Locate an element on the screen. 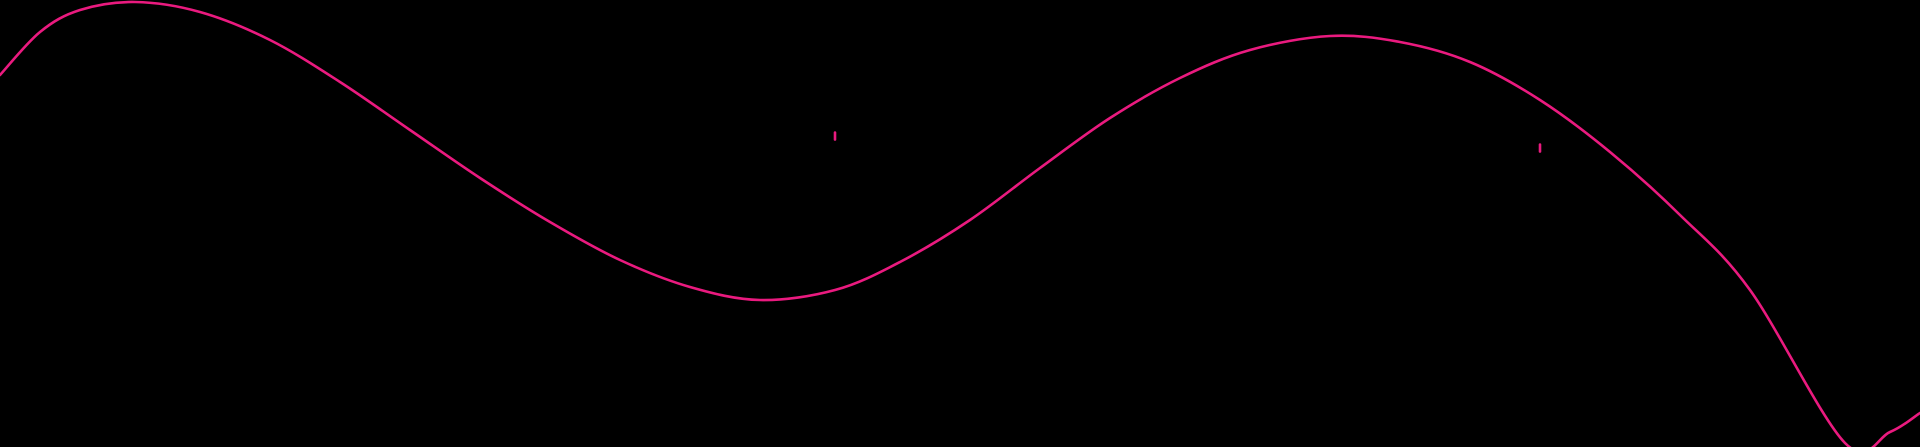 This screenshot has width=1920, height=447. marker-layer is located at coordinates (1187, 142).